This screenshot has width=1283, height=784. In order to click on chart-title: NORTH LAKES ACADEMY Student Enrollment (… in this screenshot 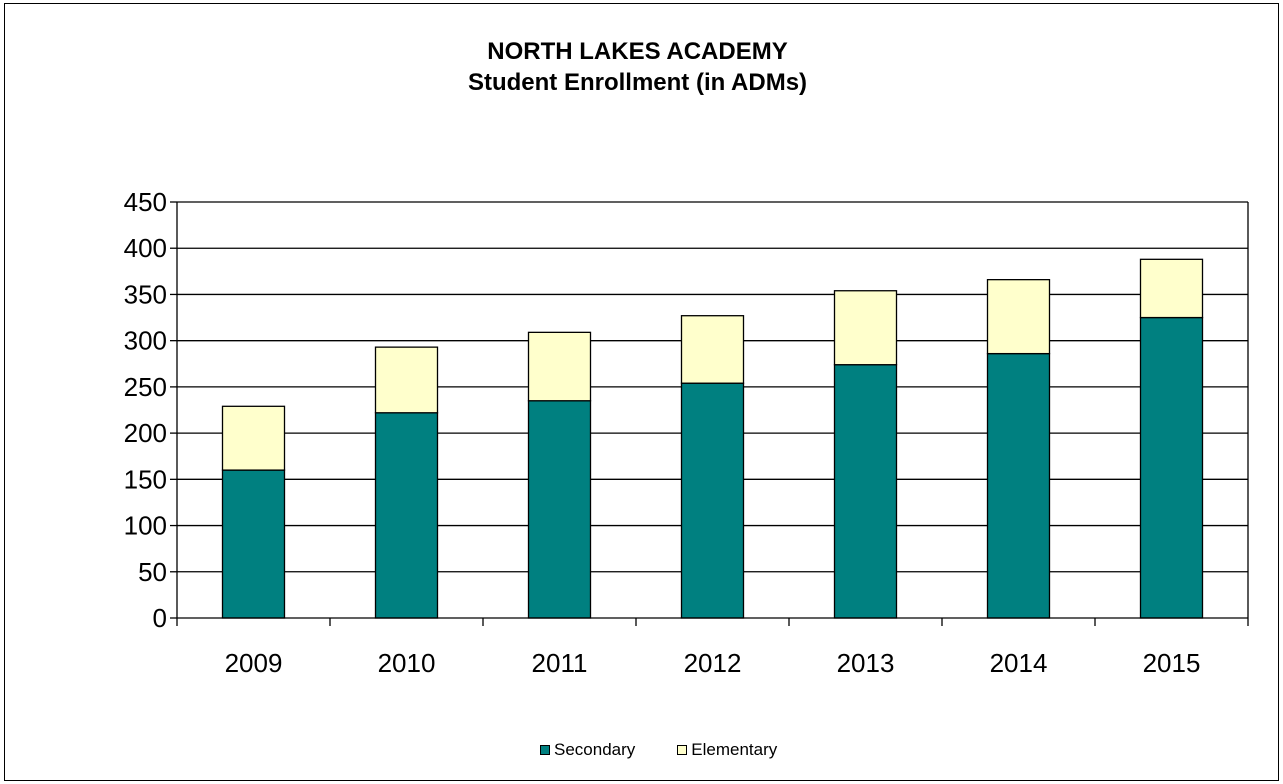, I will do `click(637, 67)`.